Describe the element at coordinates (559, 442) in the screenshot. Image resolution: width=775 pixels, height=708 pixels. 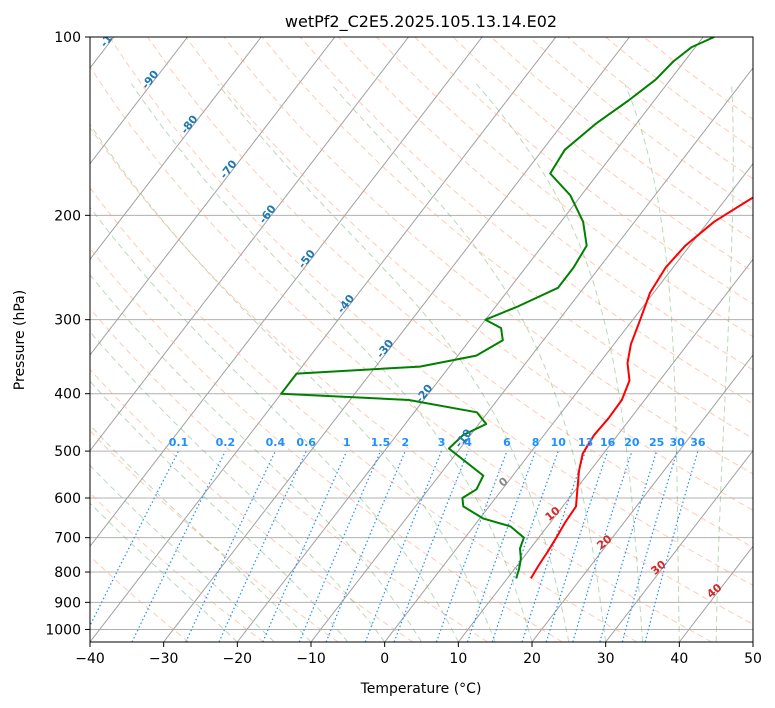
I see `mixing-ratio-label: 10` at that location.